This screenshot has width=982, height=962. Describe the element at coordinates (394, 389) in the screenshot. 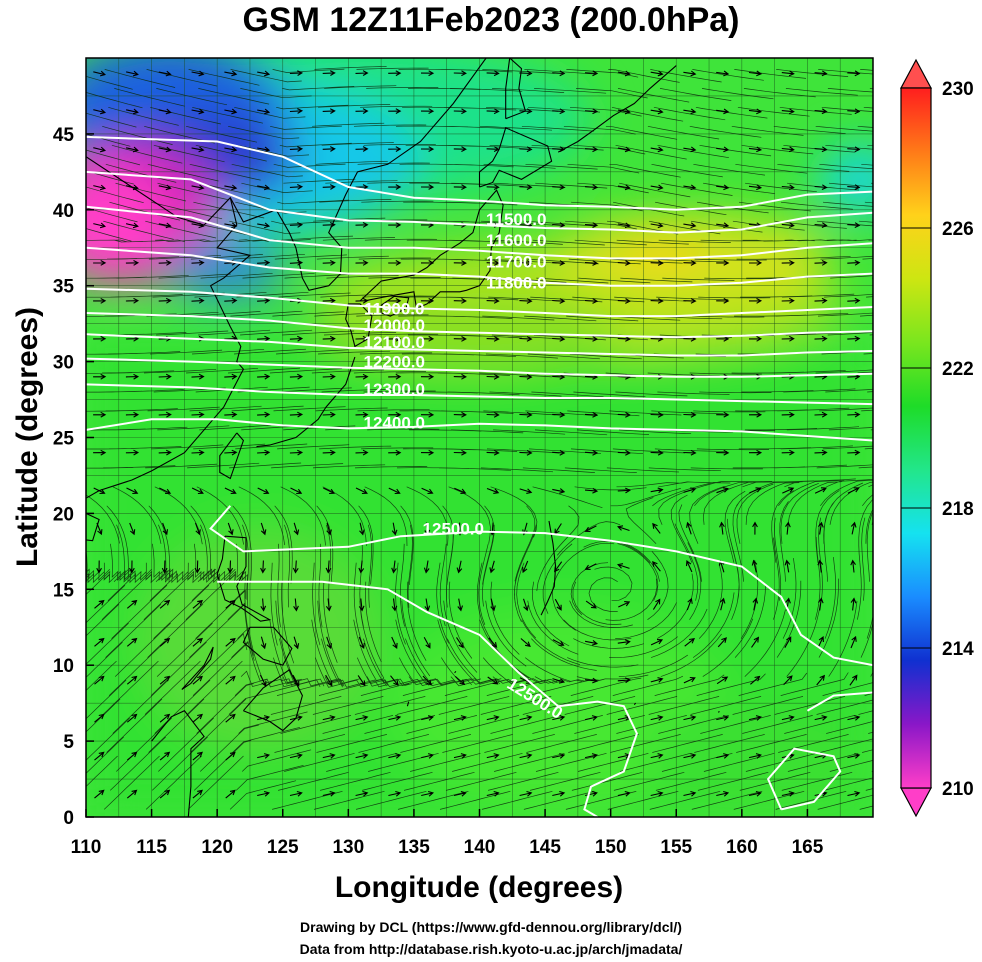

I see `contour-label: 12300.0` at that location.